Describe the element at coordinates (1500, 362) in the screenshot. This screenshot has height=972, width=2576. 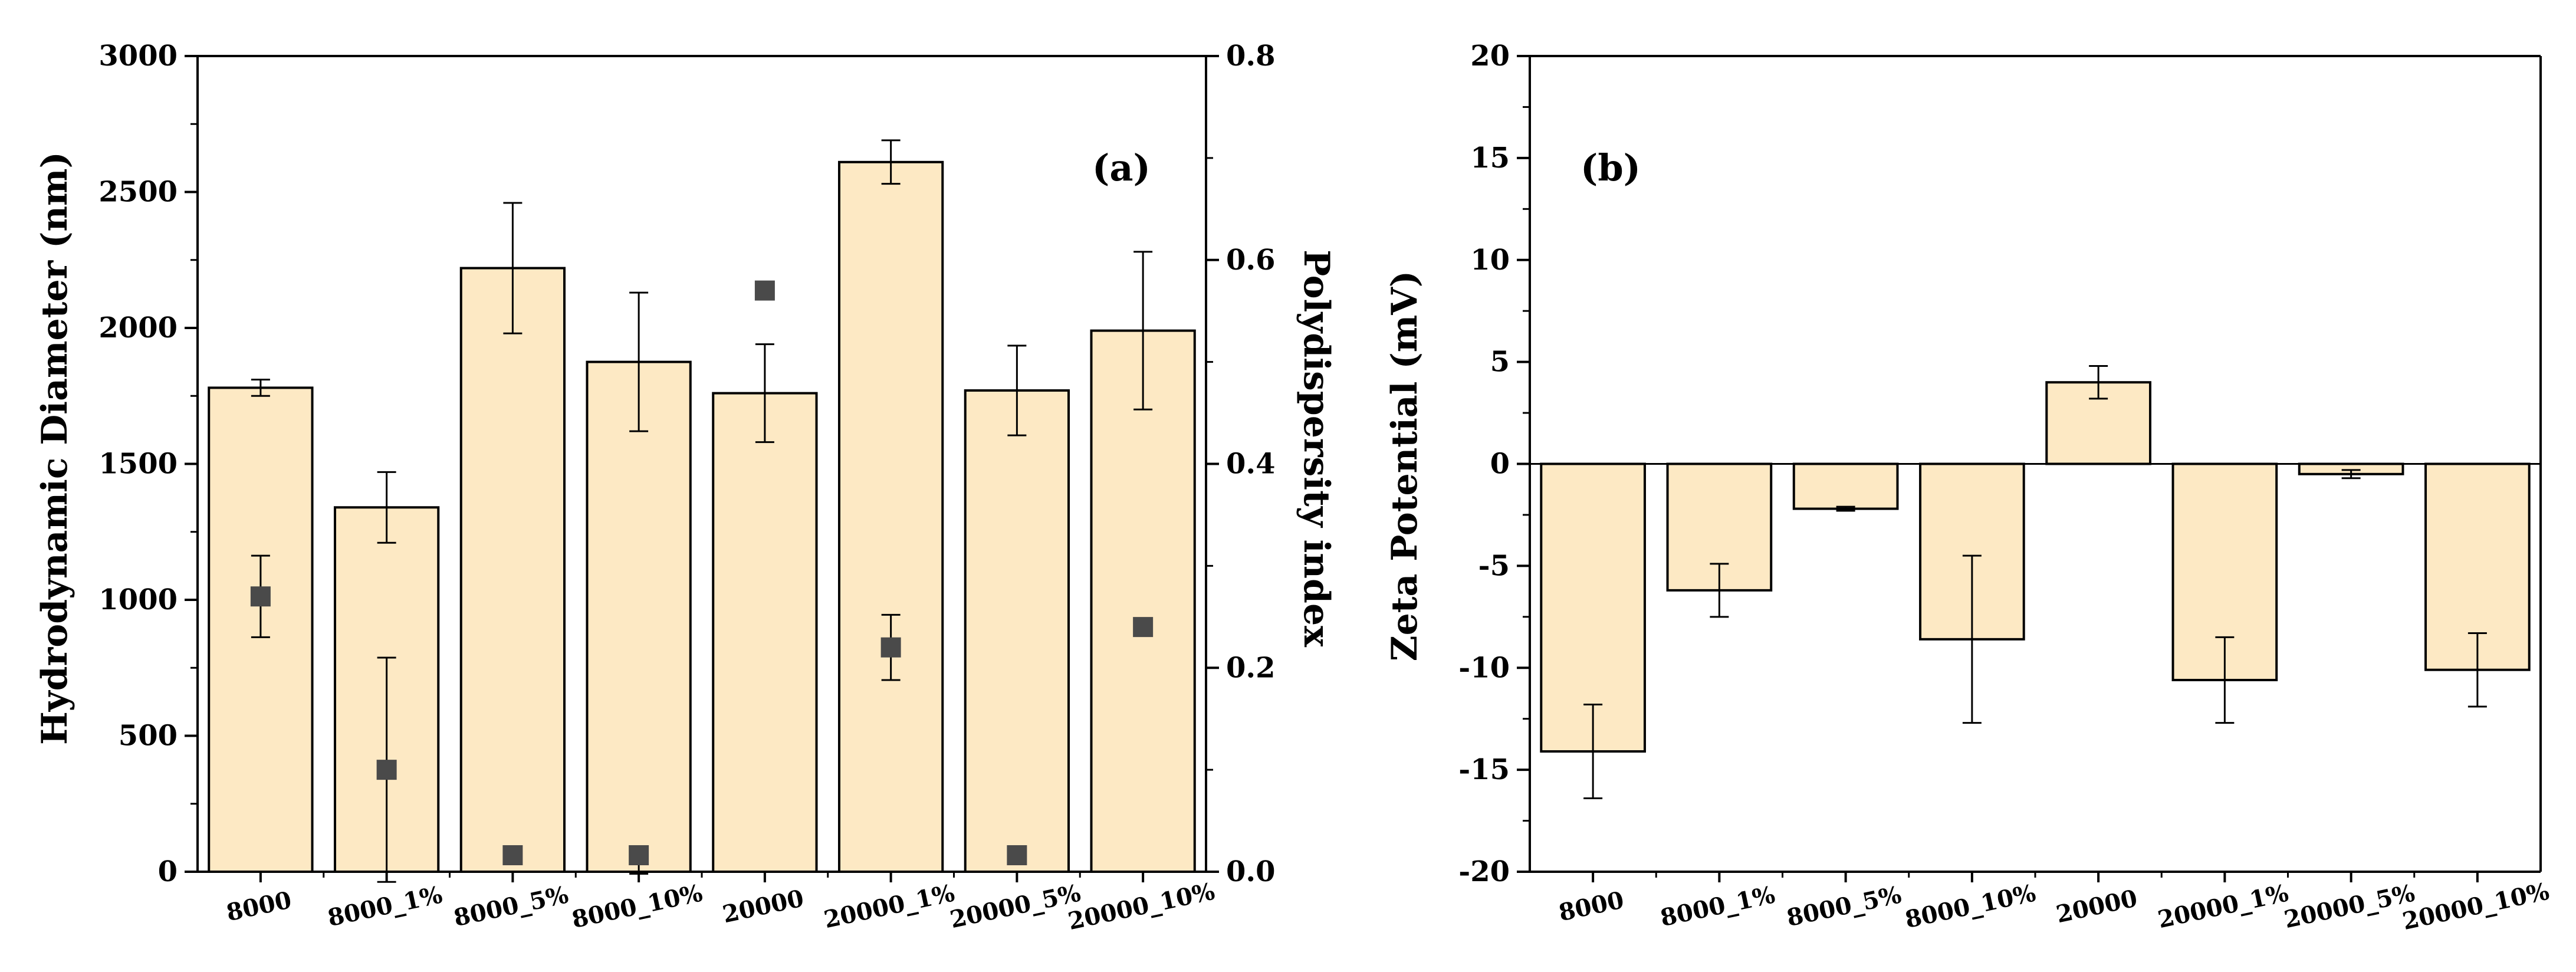
I see `y-tick-label: 5` at that location.